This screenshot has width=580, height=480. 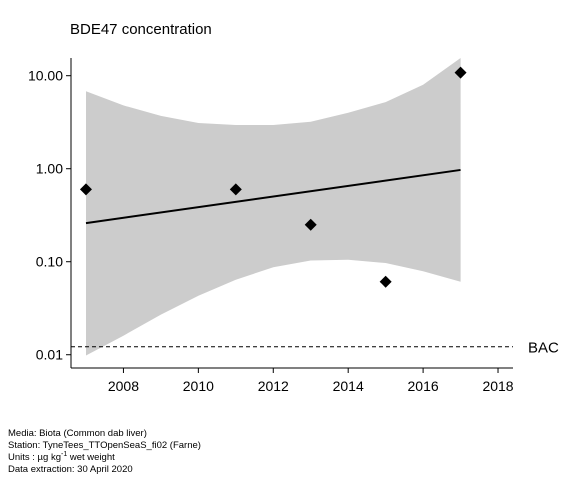 I want to click on footnote-units: Units : µg kg-1 wet weight, so click(x=61, y=456).